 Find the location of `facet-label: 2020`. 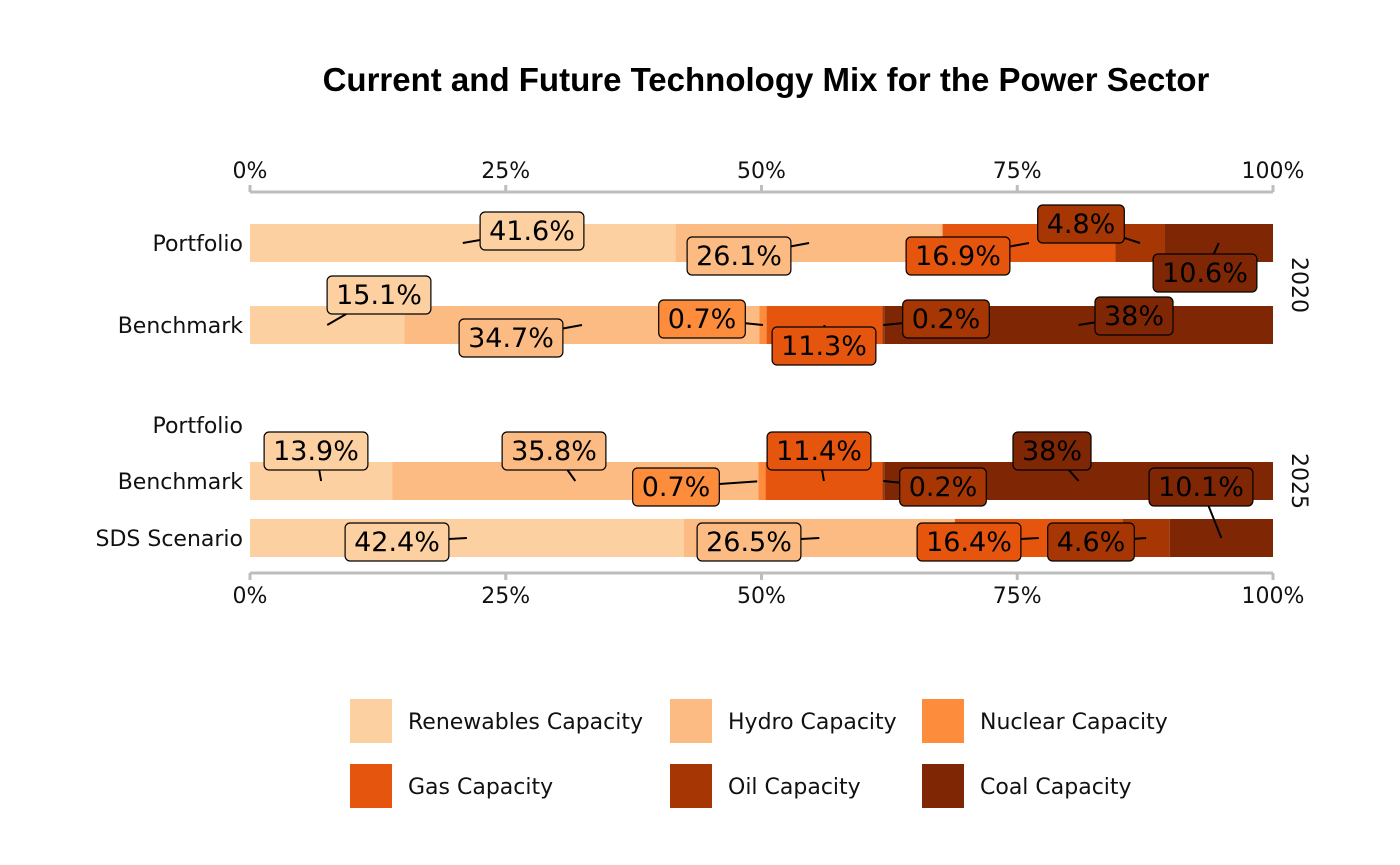

facet-label: 2020 is located at coordinates (1298, 285).